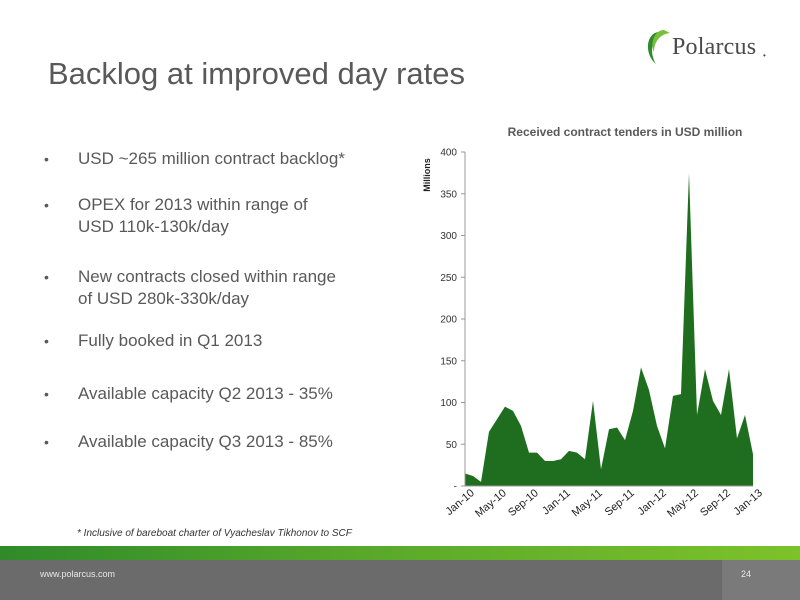  Describe the element at coordinates (658, 47) in the screenshot. I see `polarcus-logo` at that location.